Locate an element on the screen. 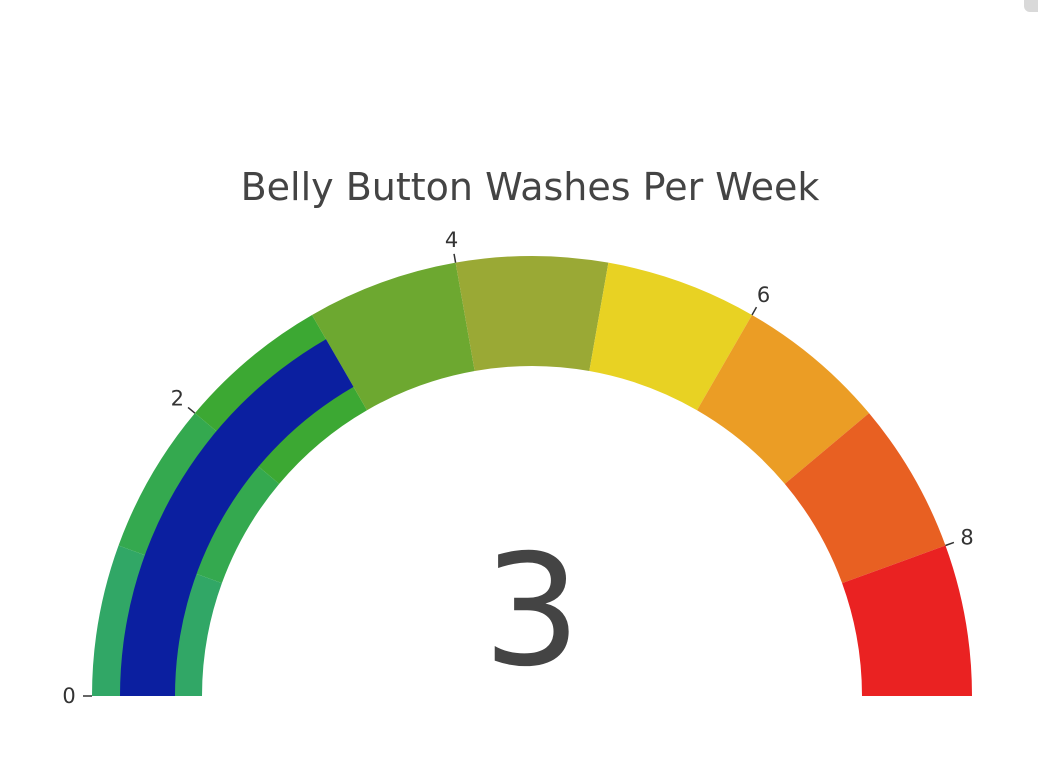 Image resolution: width=1038 pixels, height=780 pixels. gauge-tick-label: 4 is located at coordinates (451, 240).